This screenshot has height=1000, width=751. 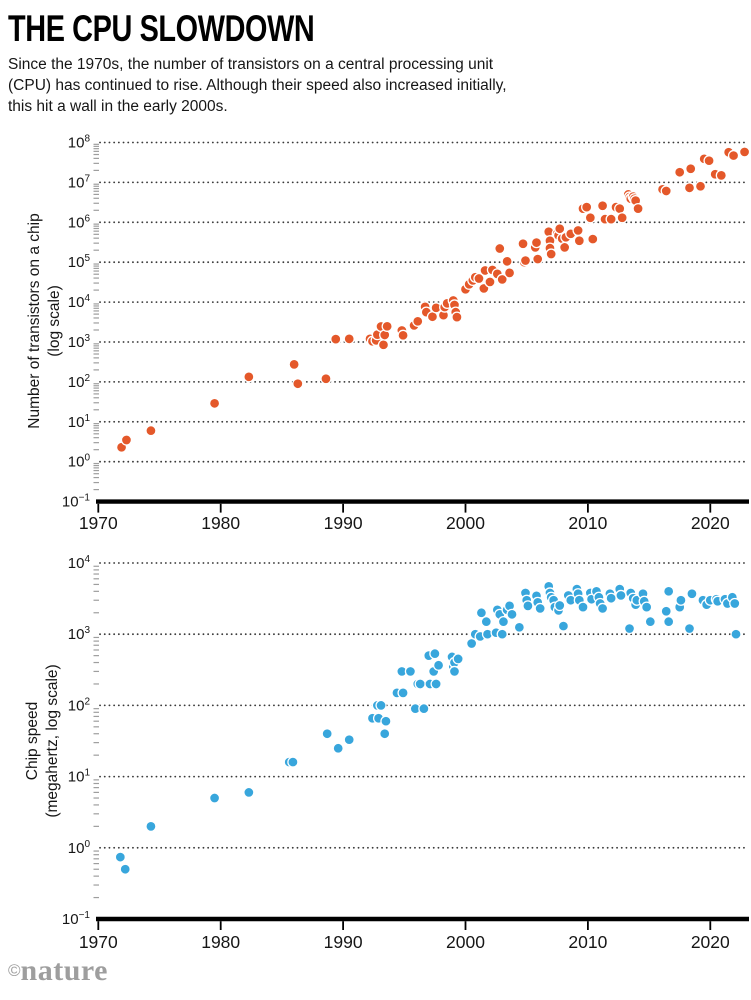 What do you see at coordinates (34, 321) in the screenshot?
I see `y-axis-label-line: Number of transistors on a chip` at bounding box center [34, 321].